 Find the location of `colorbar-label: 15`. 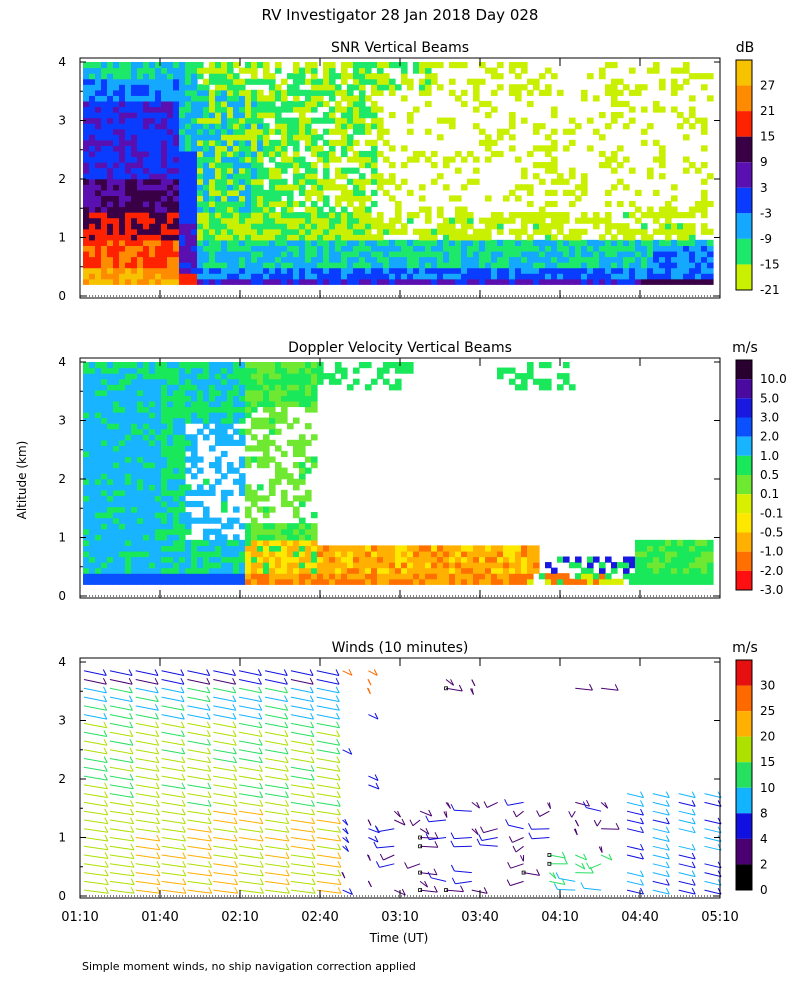

colorbar-label: 15 is located at coordinates (767, 137).